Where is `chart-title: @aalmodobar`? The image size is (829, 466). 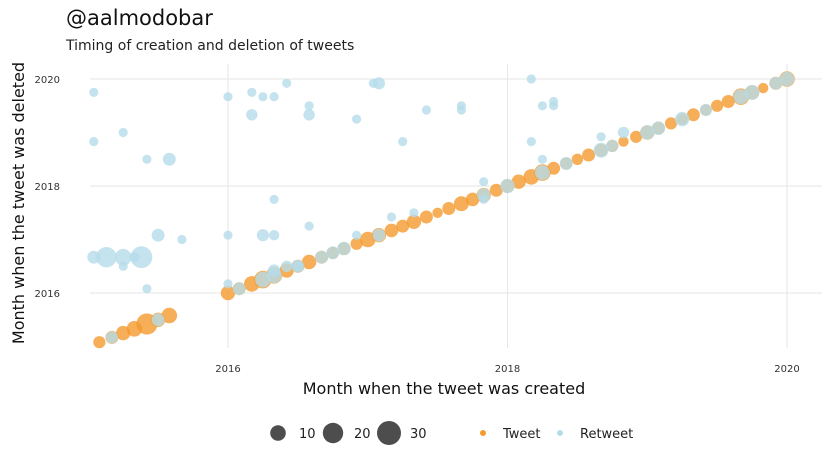 chart-title: @aalmodobar is located at coordinates (139, 18).